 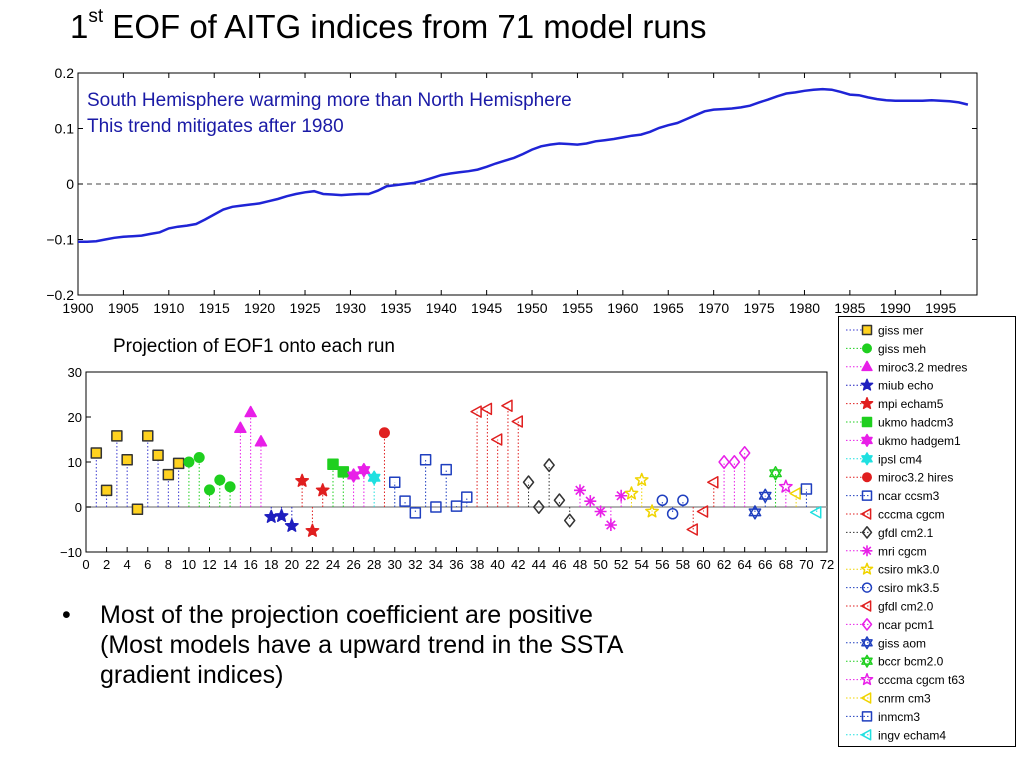 What do you see at coordinates (900, 459) in the screenshot?
I see `legend-label: ipsl cm4` at bounding box center [900, 459].